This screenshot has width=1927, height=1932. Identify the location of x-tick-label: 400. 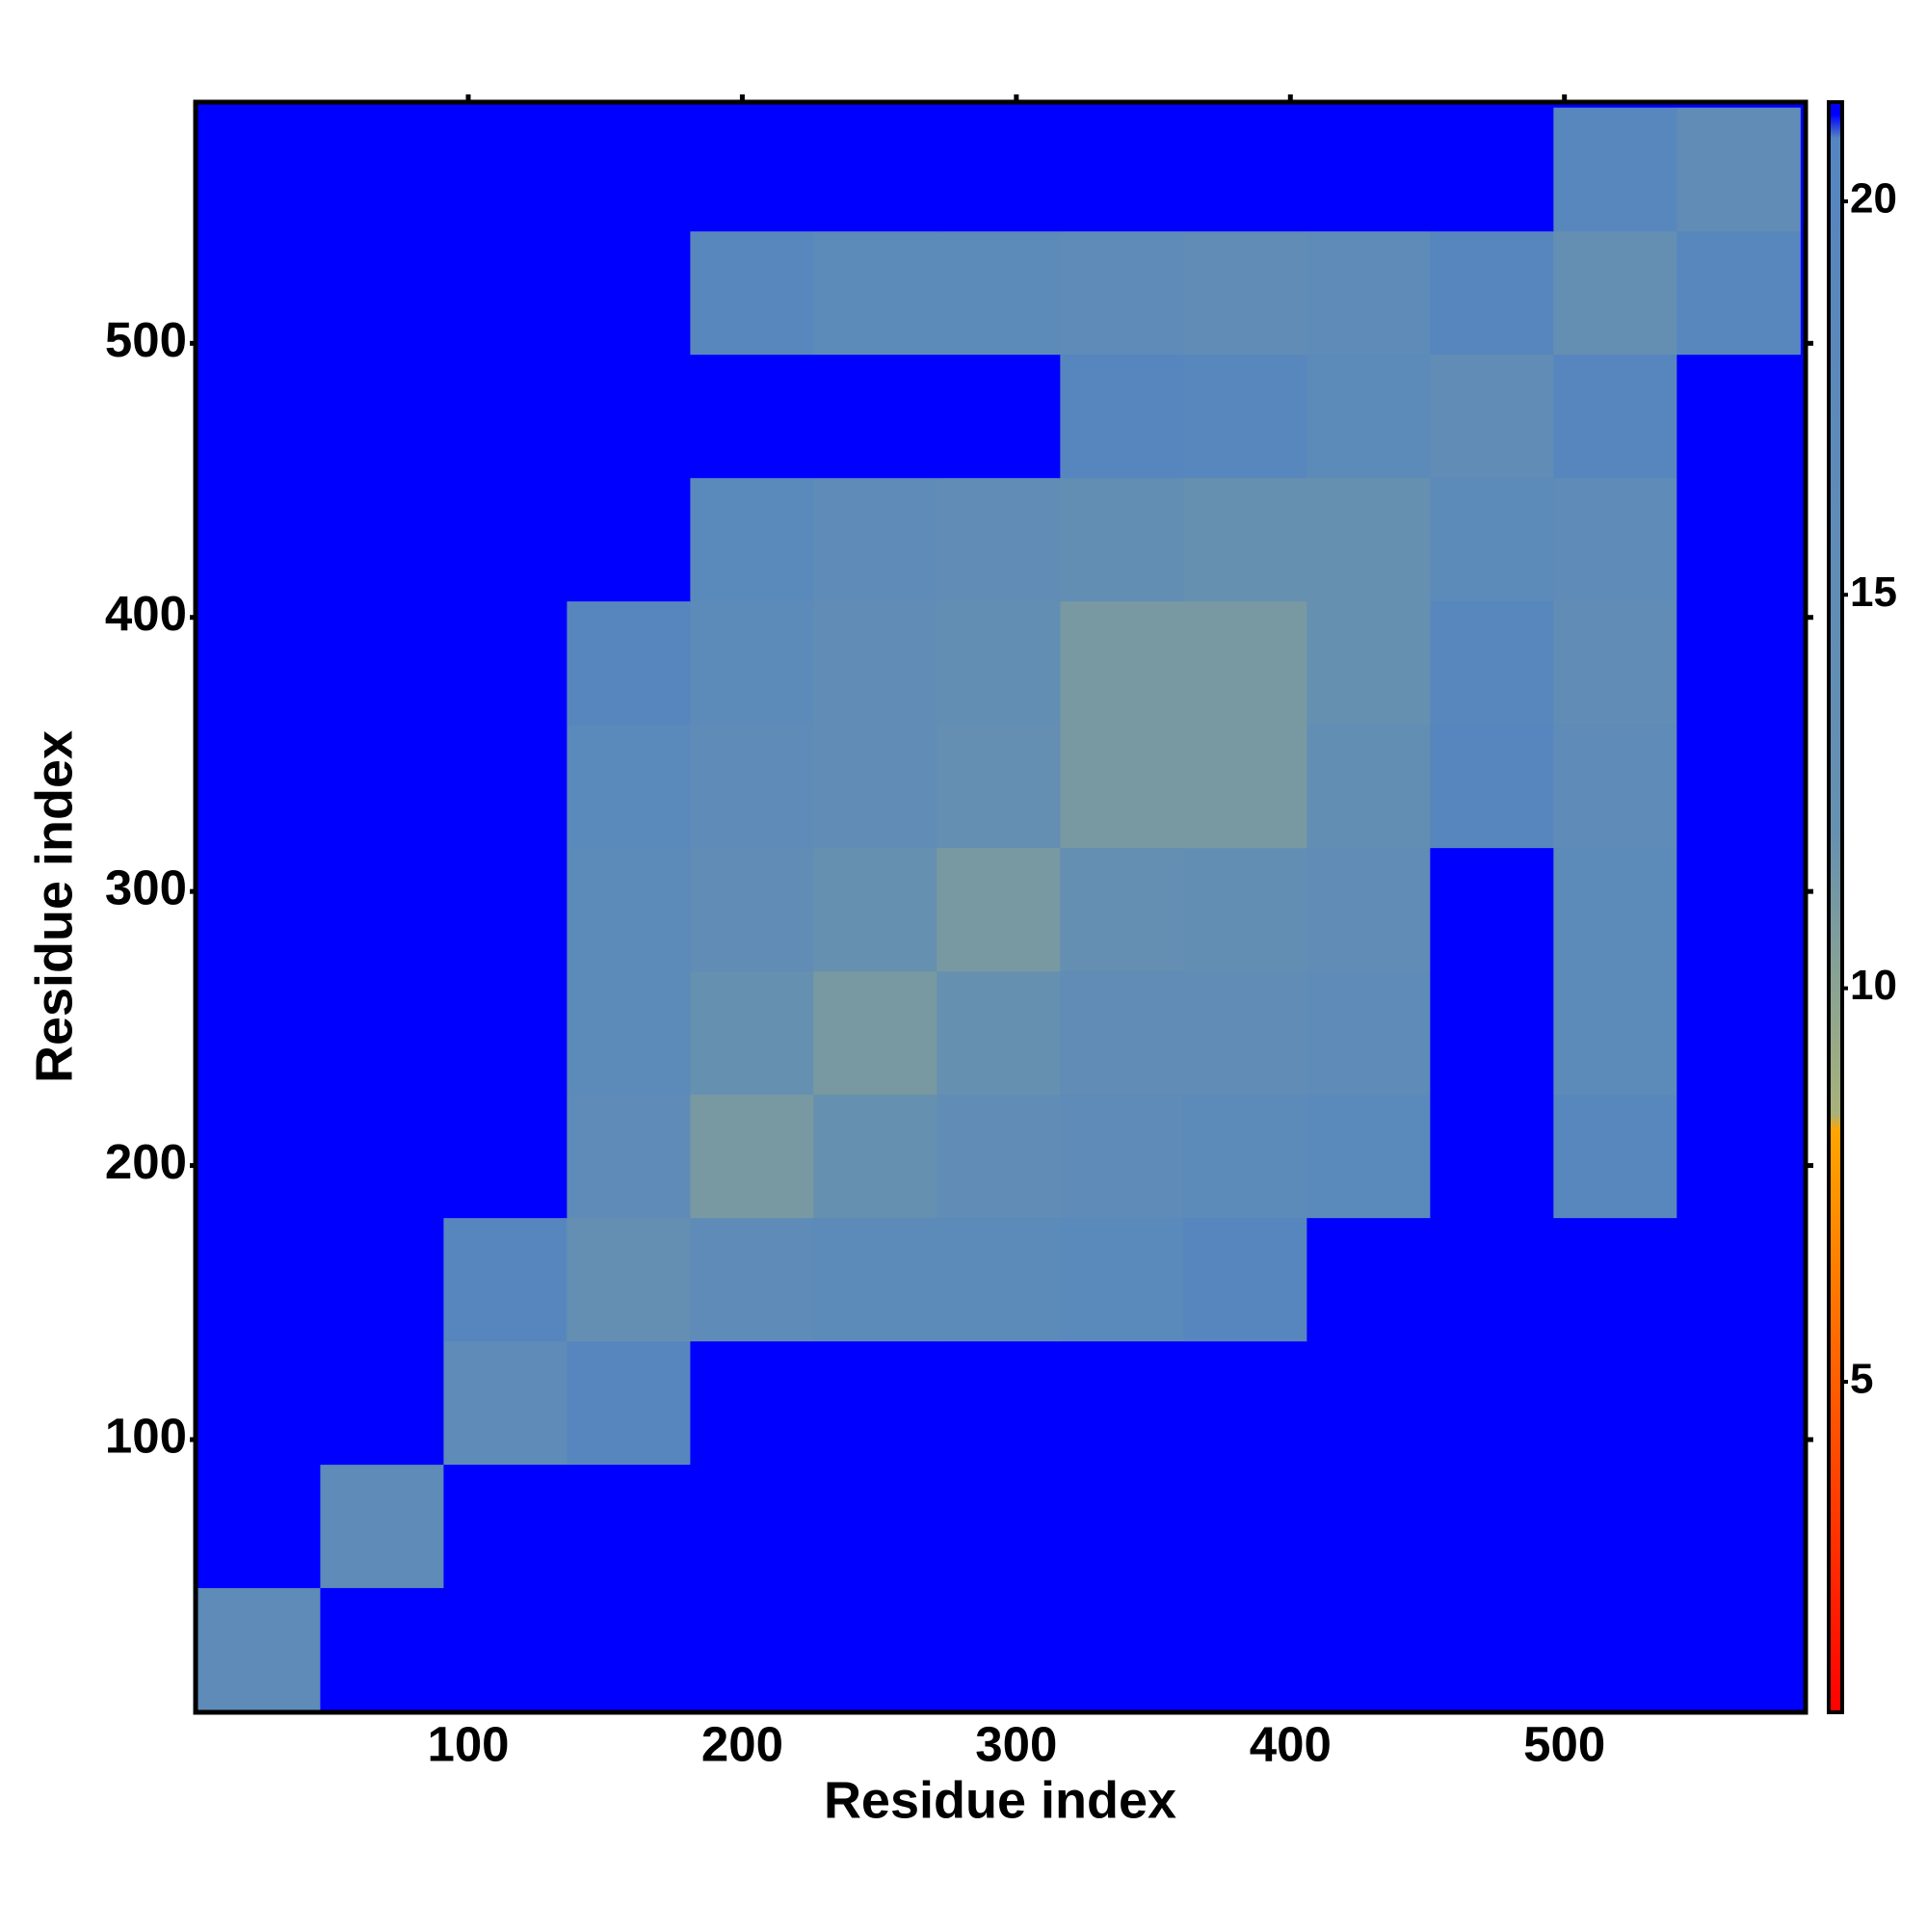
(1291, 1743).